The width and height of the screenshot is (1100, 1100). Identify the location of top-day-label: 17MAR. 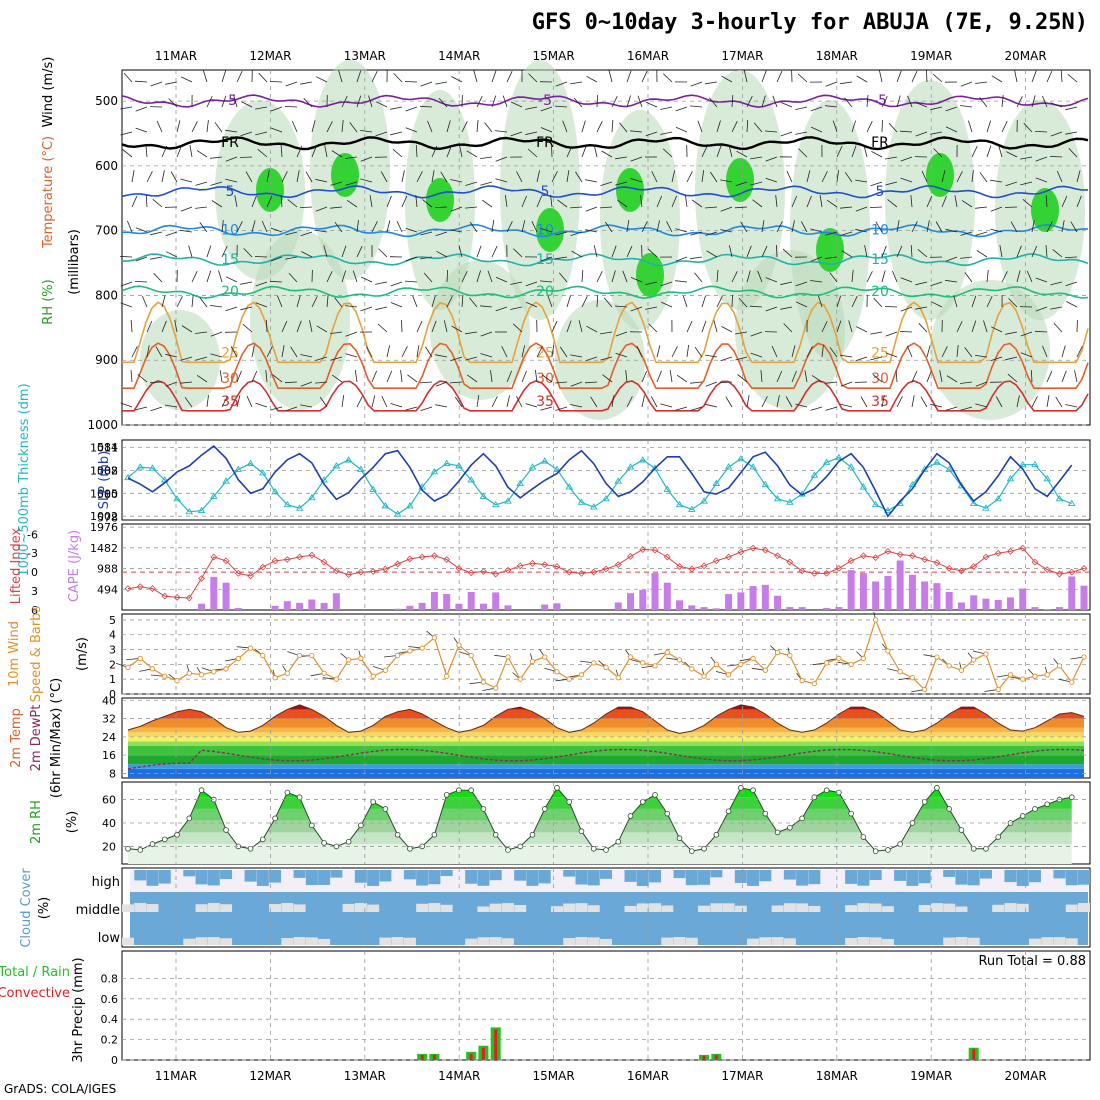
(742, 56).